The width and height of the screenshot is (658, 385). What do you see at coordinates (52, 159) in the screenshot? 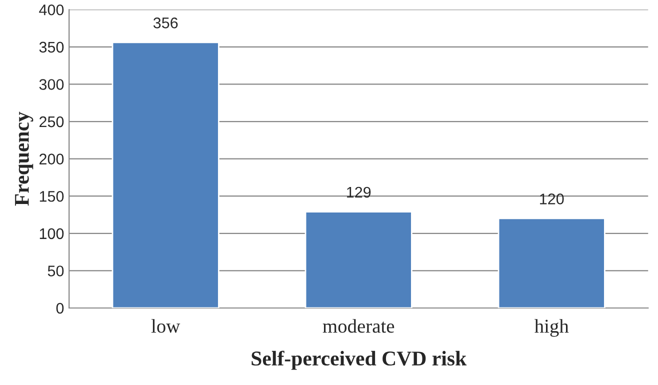
I see `y-tick-label: 200` at bounding box center [52, 159].